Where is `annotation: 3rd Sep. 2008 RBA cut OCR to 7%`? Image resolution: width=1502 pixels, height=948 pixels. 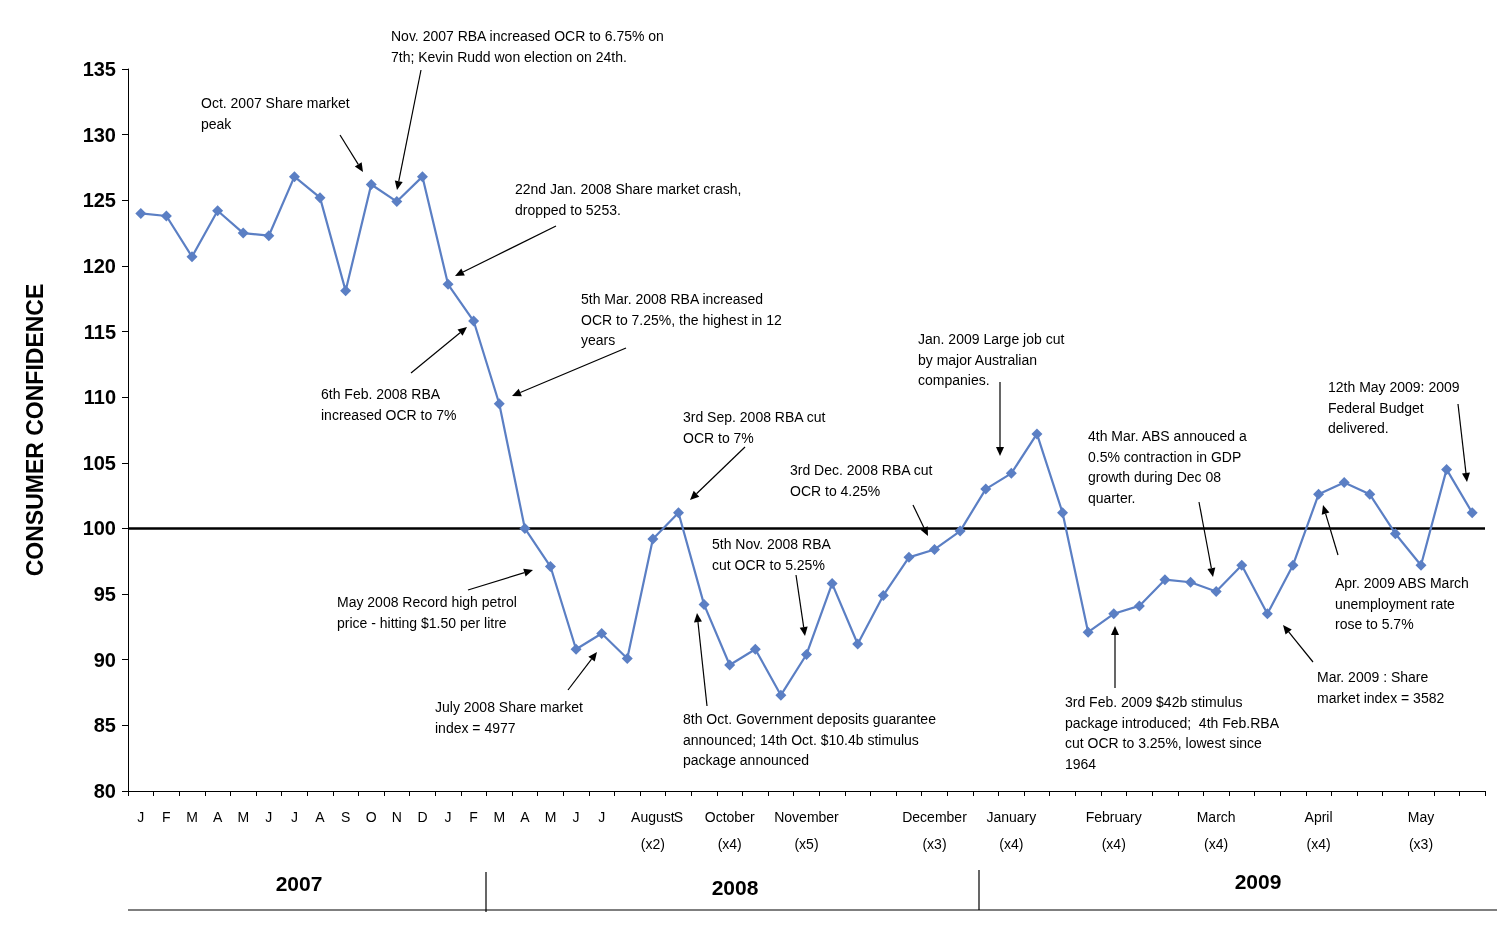
annotation: 3rd Sep. 2008 RBA cut OCR to 7% is located at coordinates (754, 427).